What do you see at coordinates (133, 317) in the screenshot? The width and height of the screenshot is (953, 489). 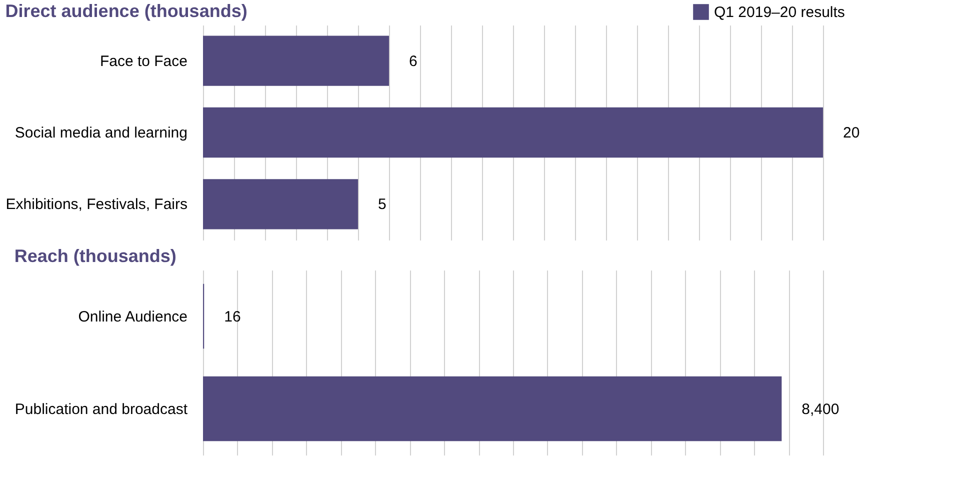 I see `y-tick-label: Online Audience` at bounding box center [133, 317].